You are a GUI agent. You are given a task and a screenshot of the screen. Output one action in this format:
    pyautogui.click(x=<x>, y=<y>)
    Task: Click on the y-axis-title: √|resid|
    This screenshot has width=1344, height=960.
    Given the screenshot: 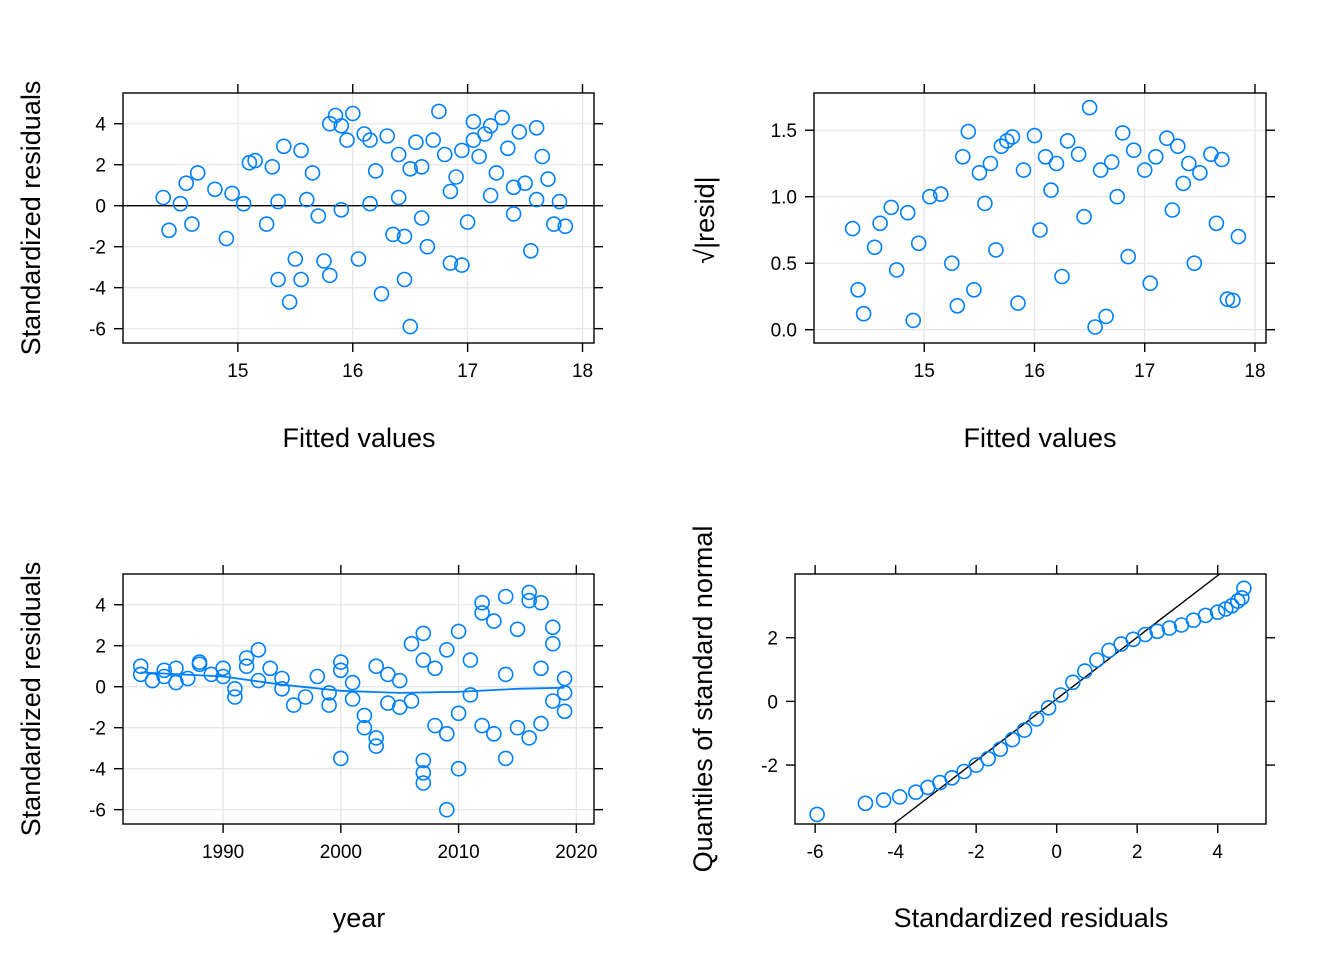 What is the action you would take?
    pyautogui.click(x=705, y=219)
    